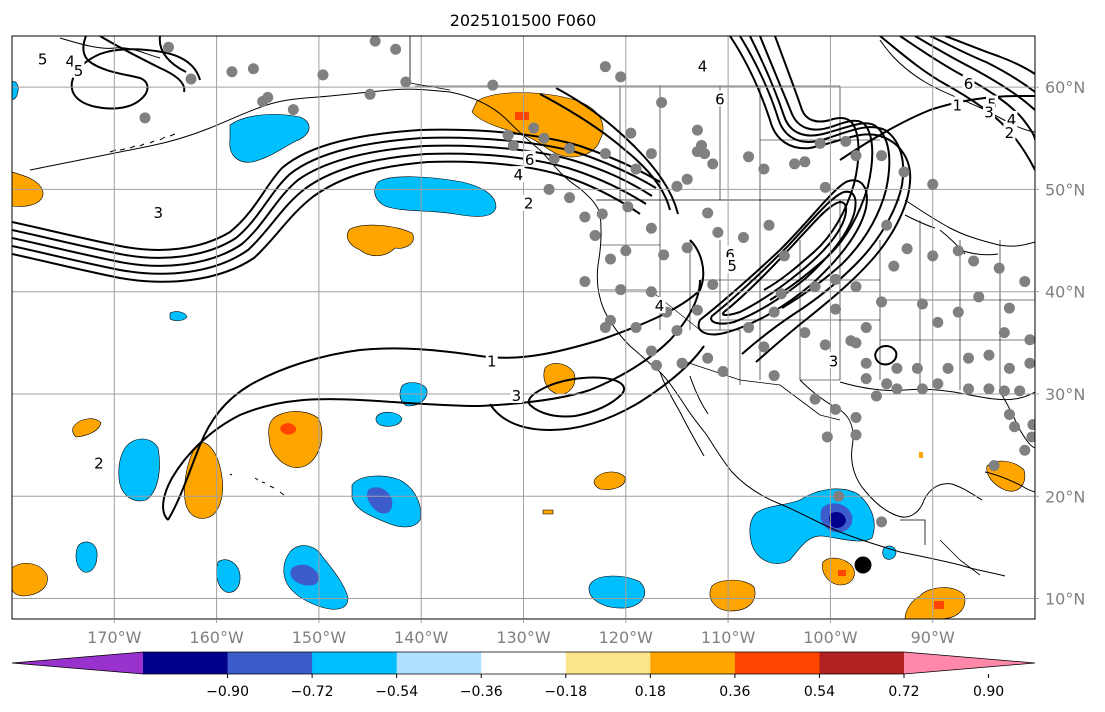  What do you see at coordinates (933, 637) in the screenshot?
I see `longitude-label: 90°W` at bounding box center [933, 637].